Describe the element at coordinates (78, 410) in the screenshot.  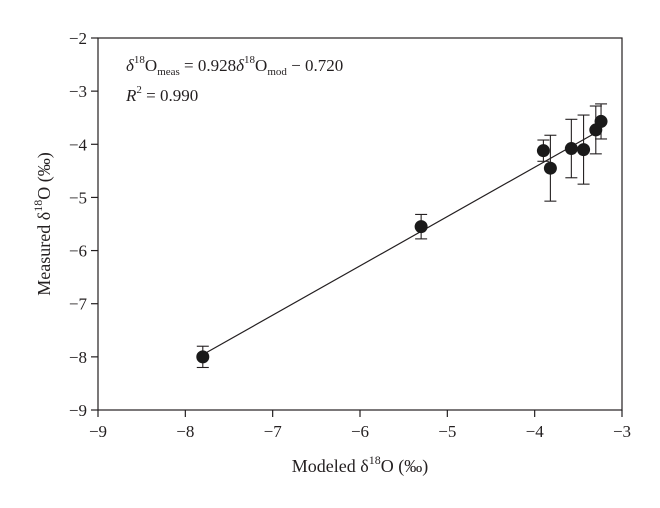
I see `y-tick-label: −9` at that location.